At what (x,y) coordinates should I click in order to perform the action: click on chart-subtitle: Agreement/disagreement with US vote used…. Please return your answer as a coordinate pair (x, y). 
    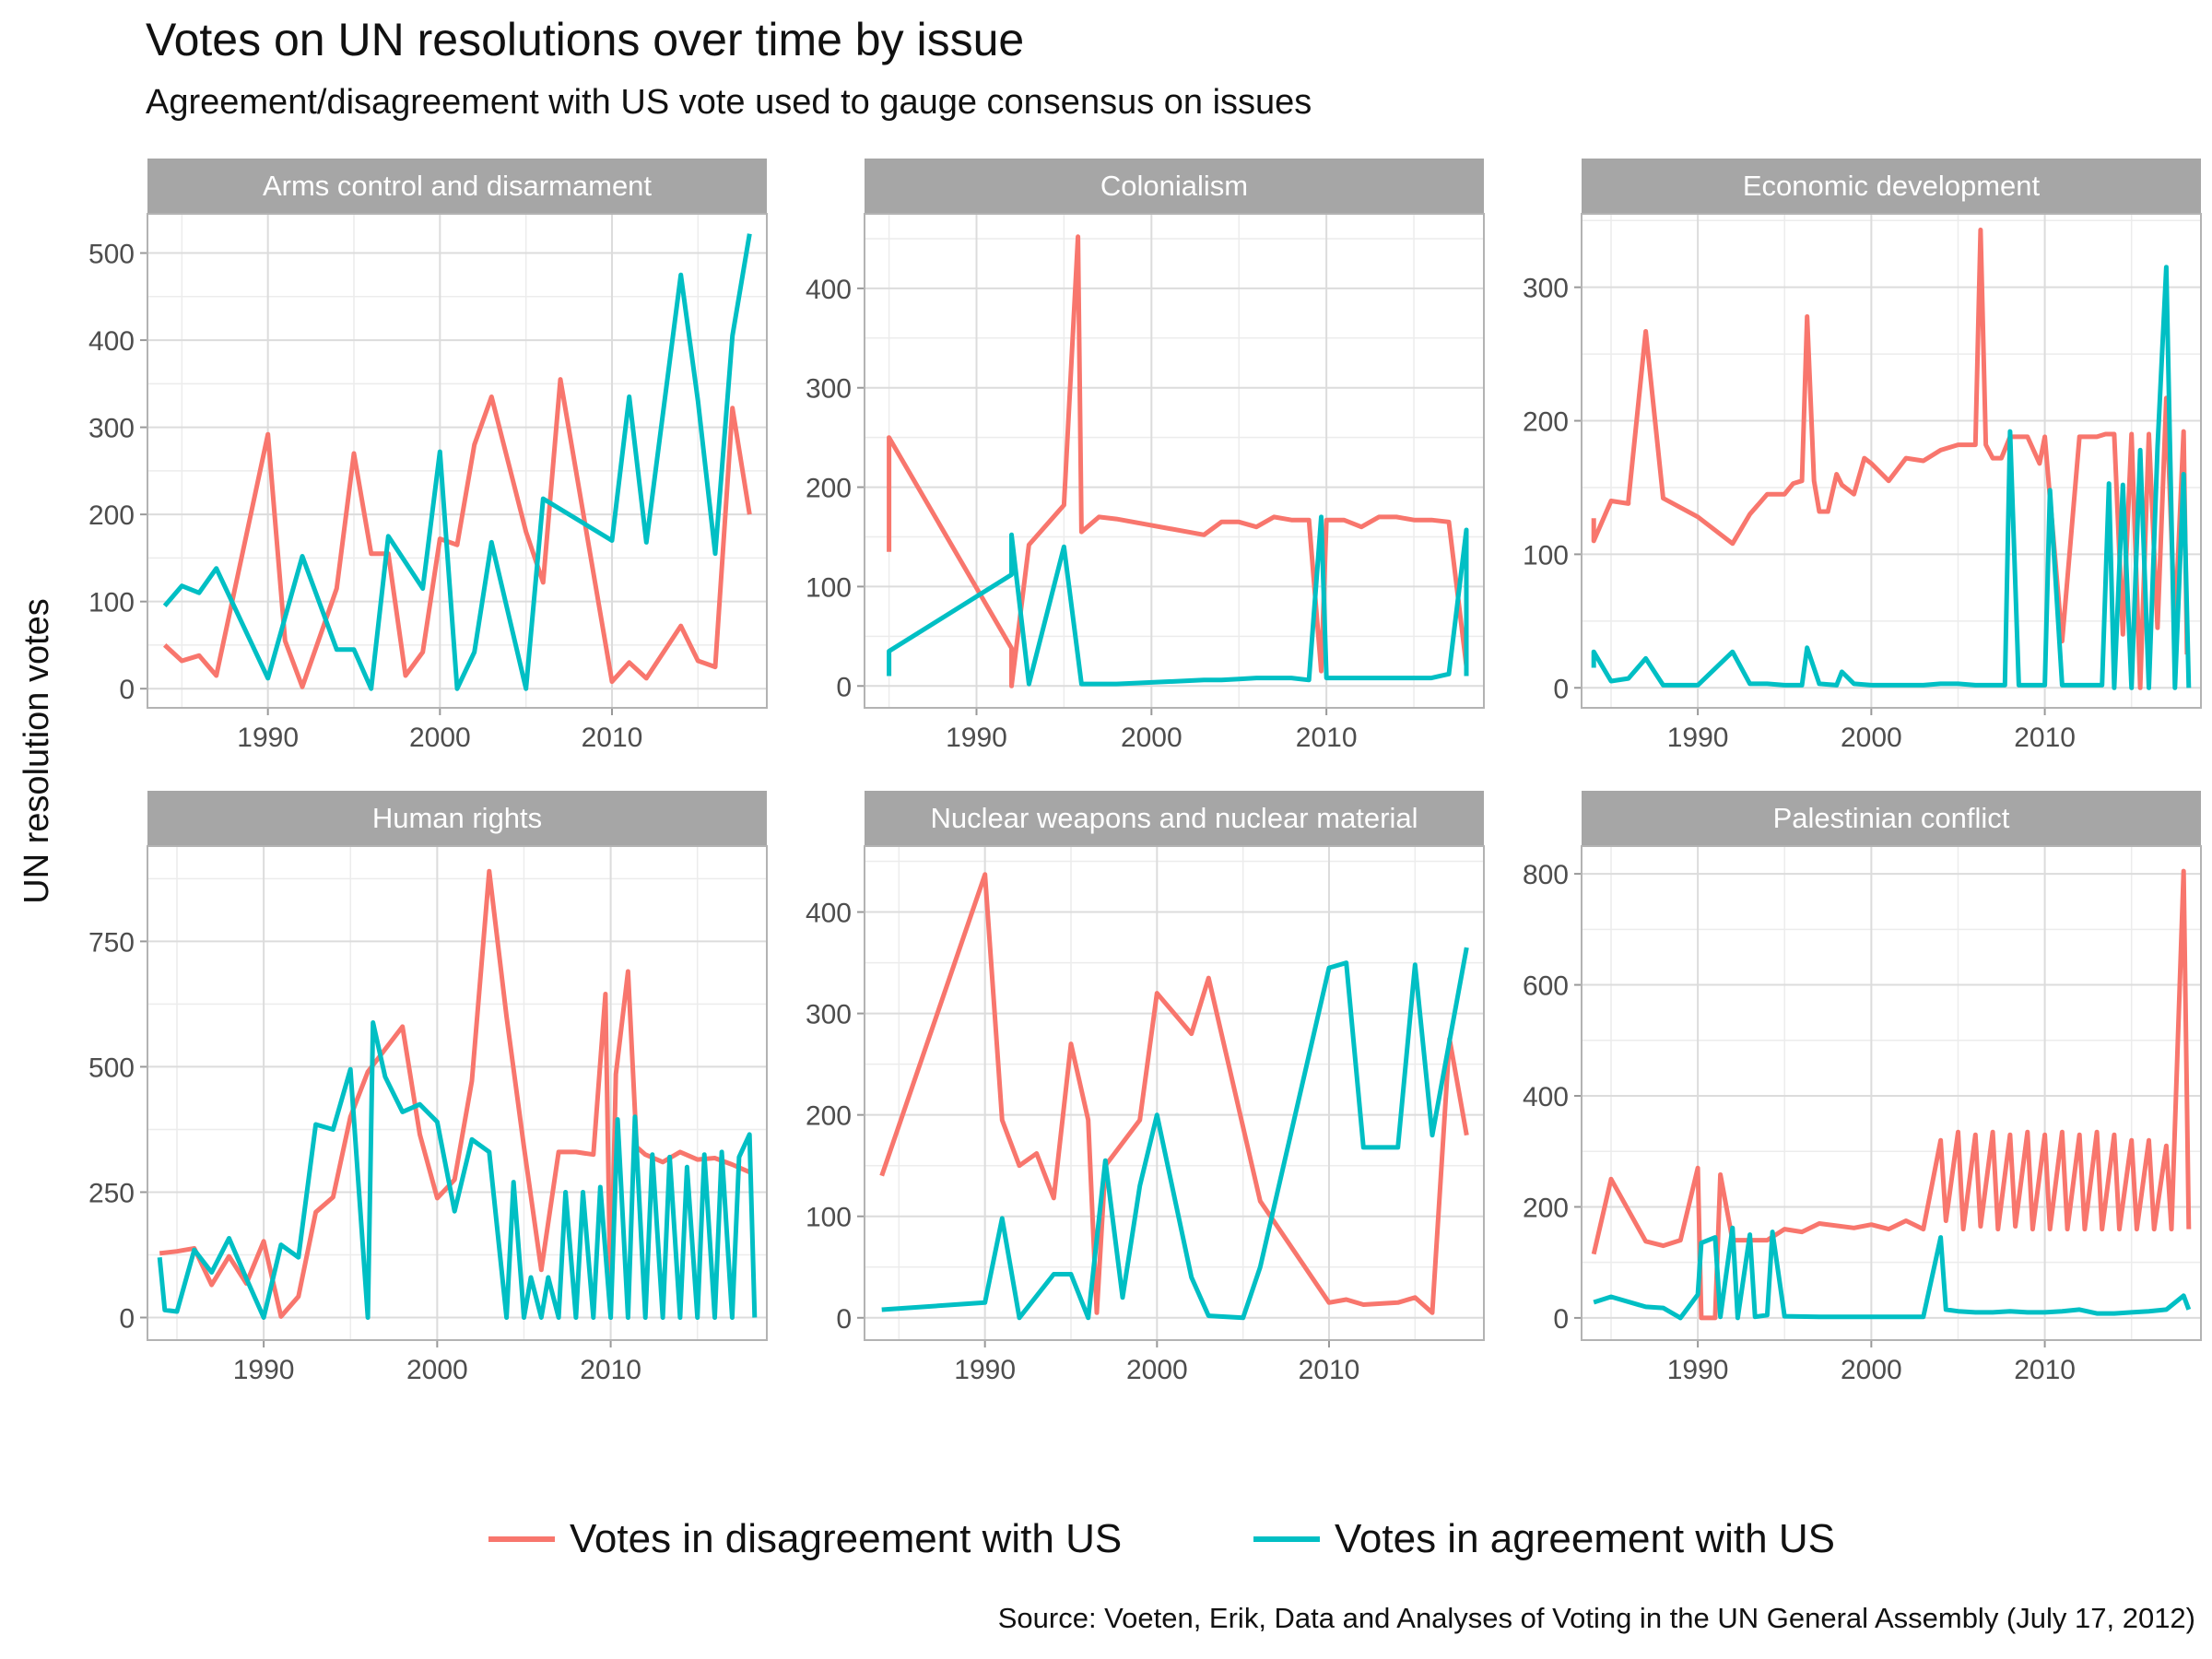
    Looking at the image, I should click on (729, 102).